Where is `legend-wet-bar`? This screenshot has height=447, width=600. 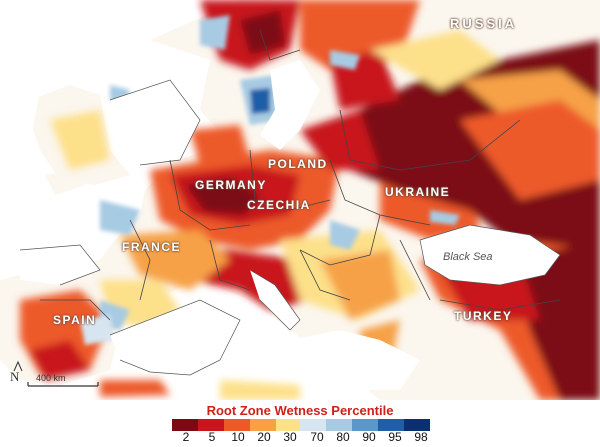
legend-wet-bar is located at coordinates (366, 424).